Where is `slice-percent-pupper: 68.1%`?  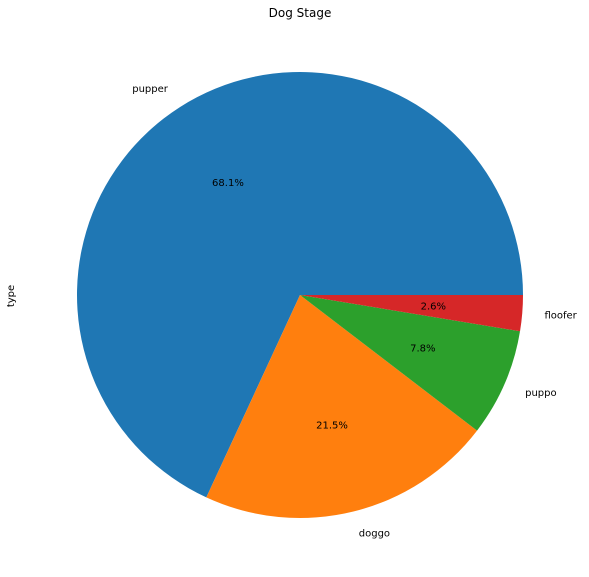 slice-percent-pupper: 68.1% is located at coordinates (228, 183).